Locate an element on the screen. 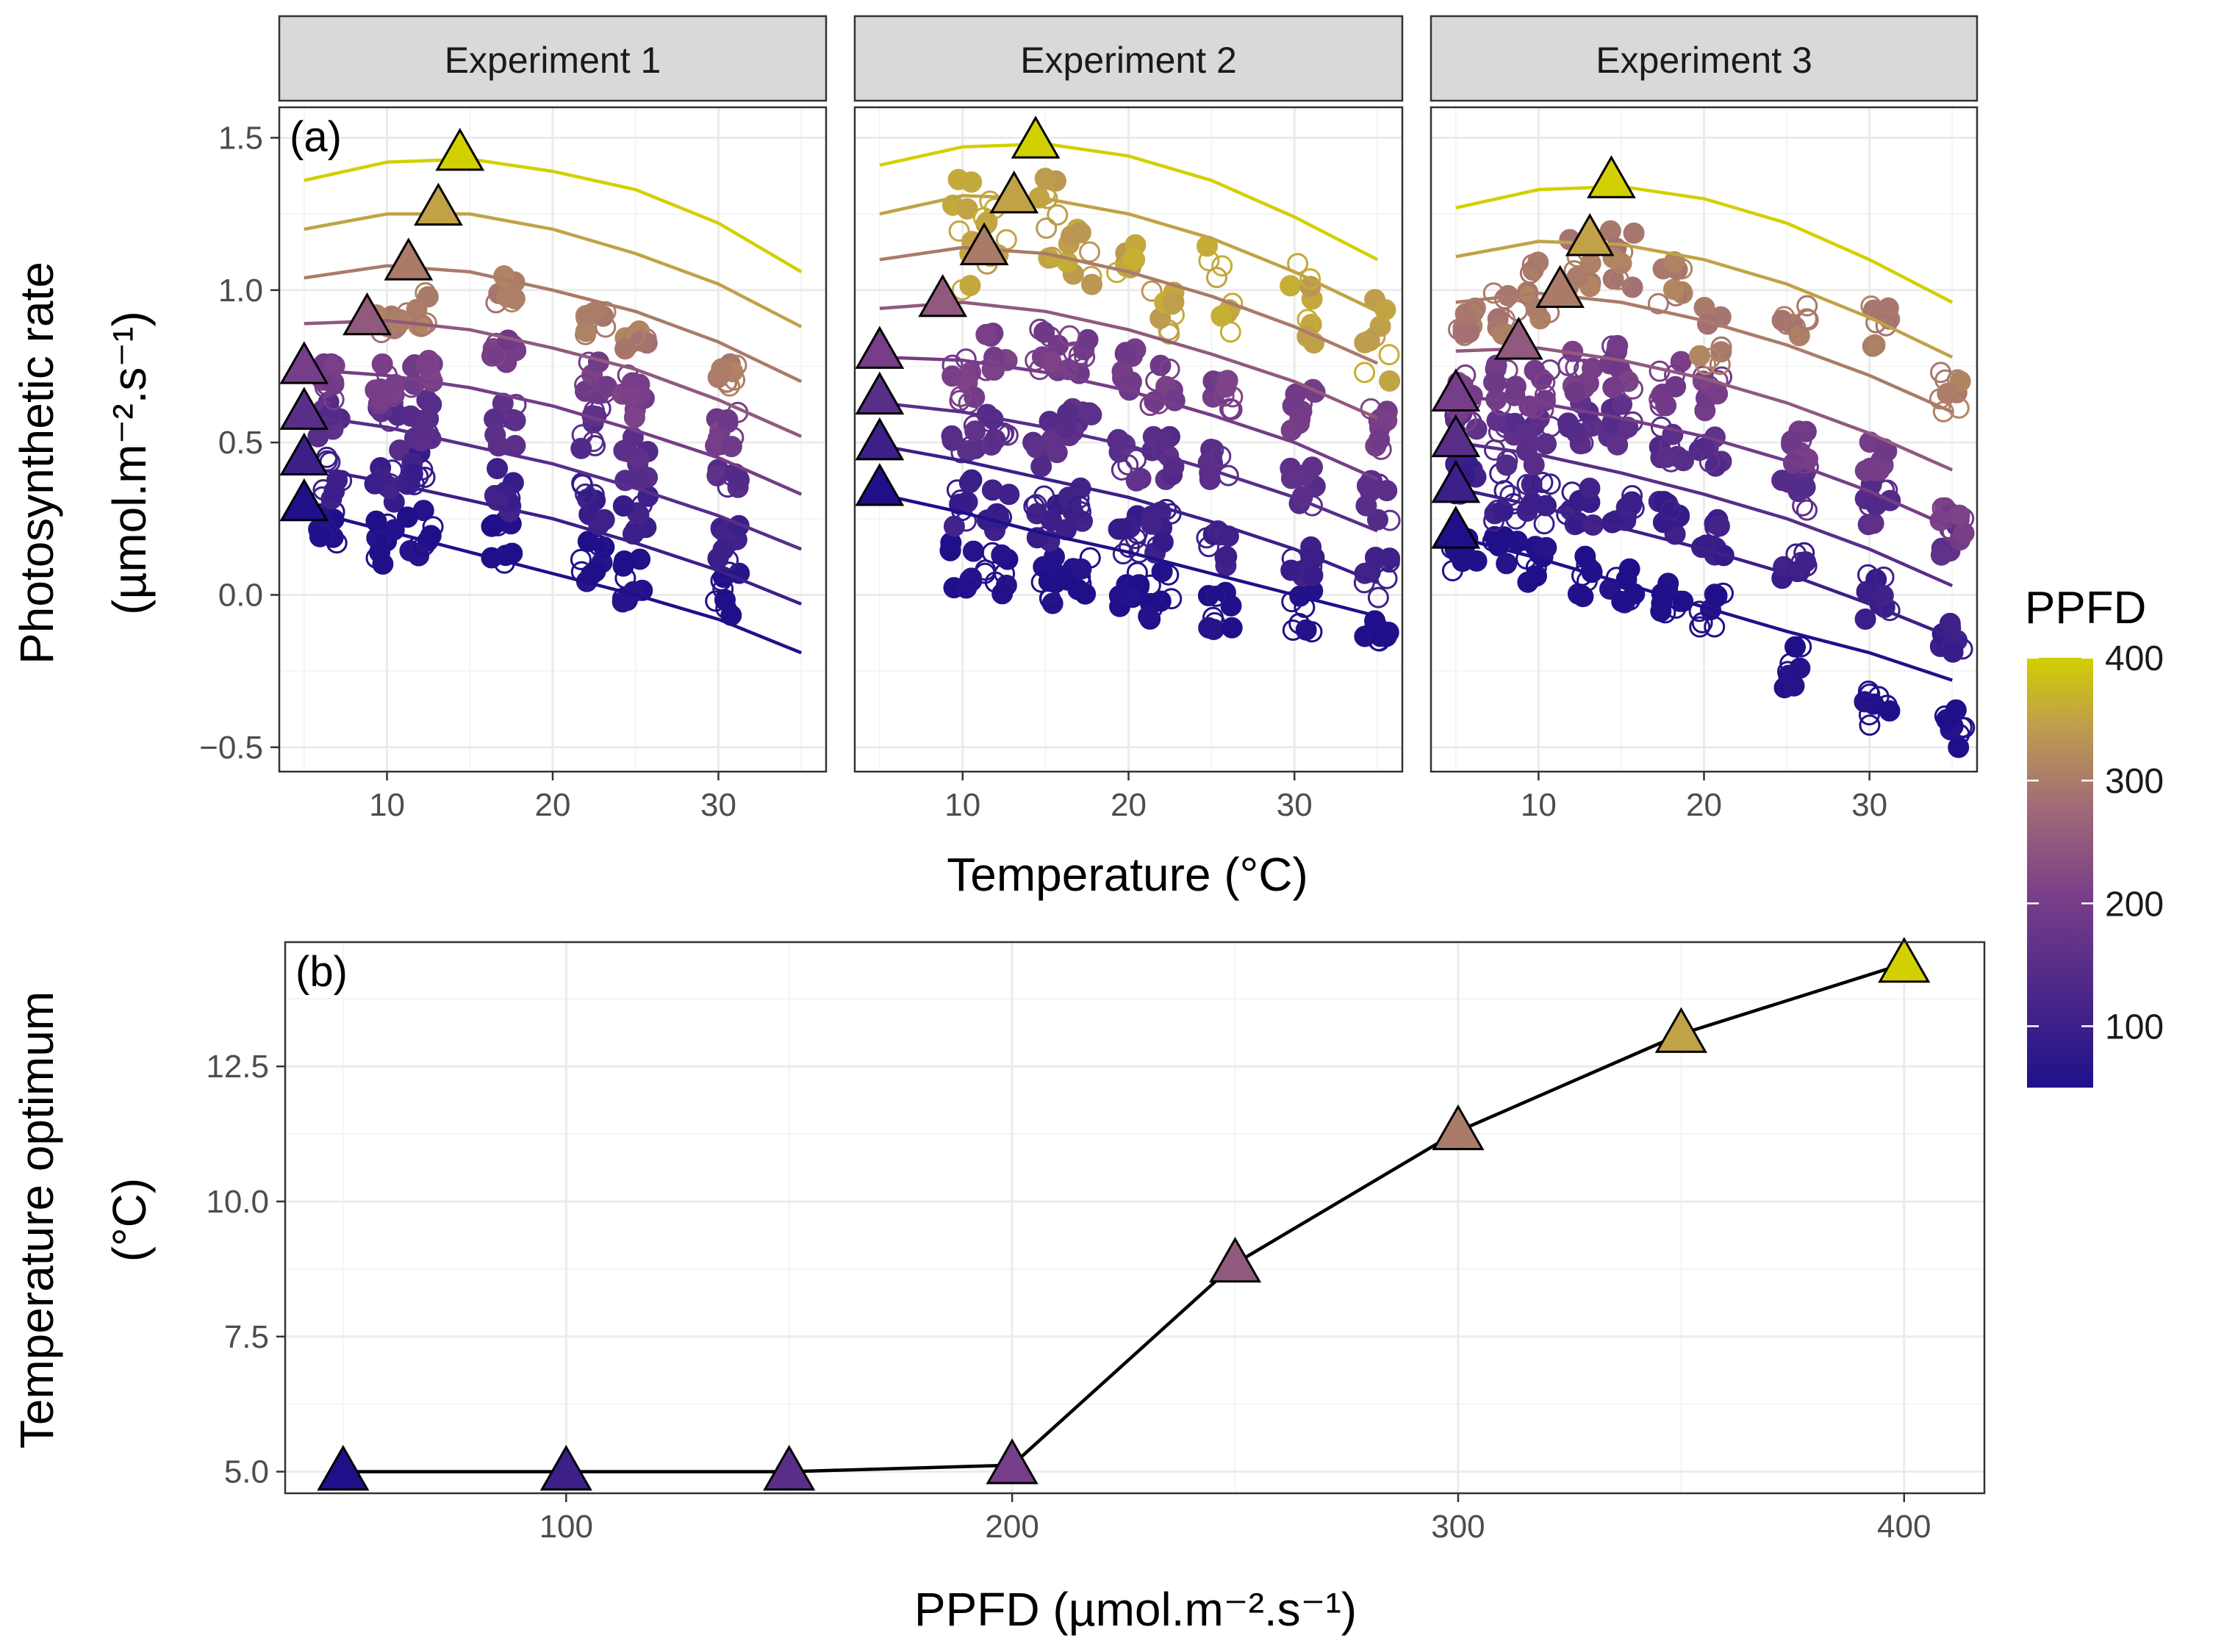 Image resolution: width=2224 pixels, height=1652 pixels. x-tick-label: 200 is located at coordinates (1012, 1527).